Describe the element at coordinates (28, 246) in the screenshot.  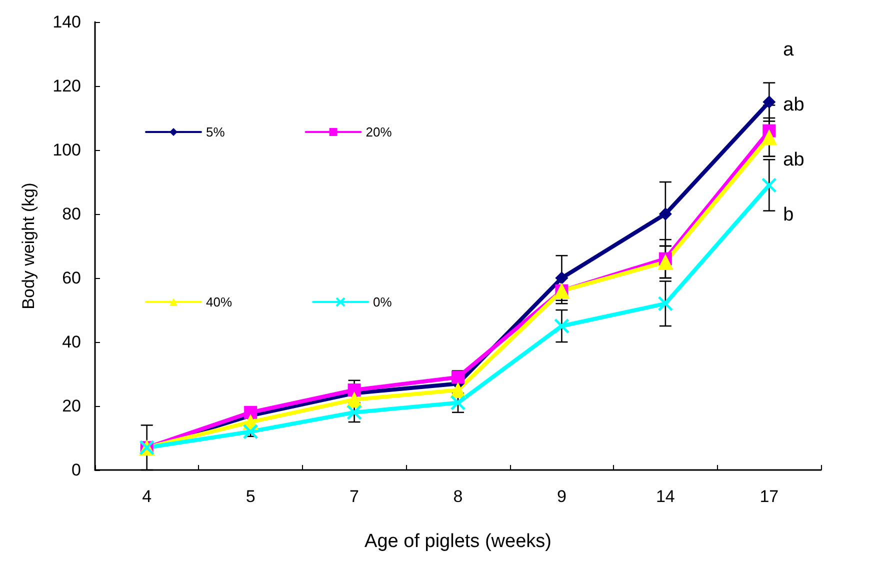
I see `y-axis-title: Body weight (kg)` at that location.